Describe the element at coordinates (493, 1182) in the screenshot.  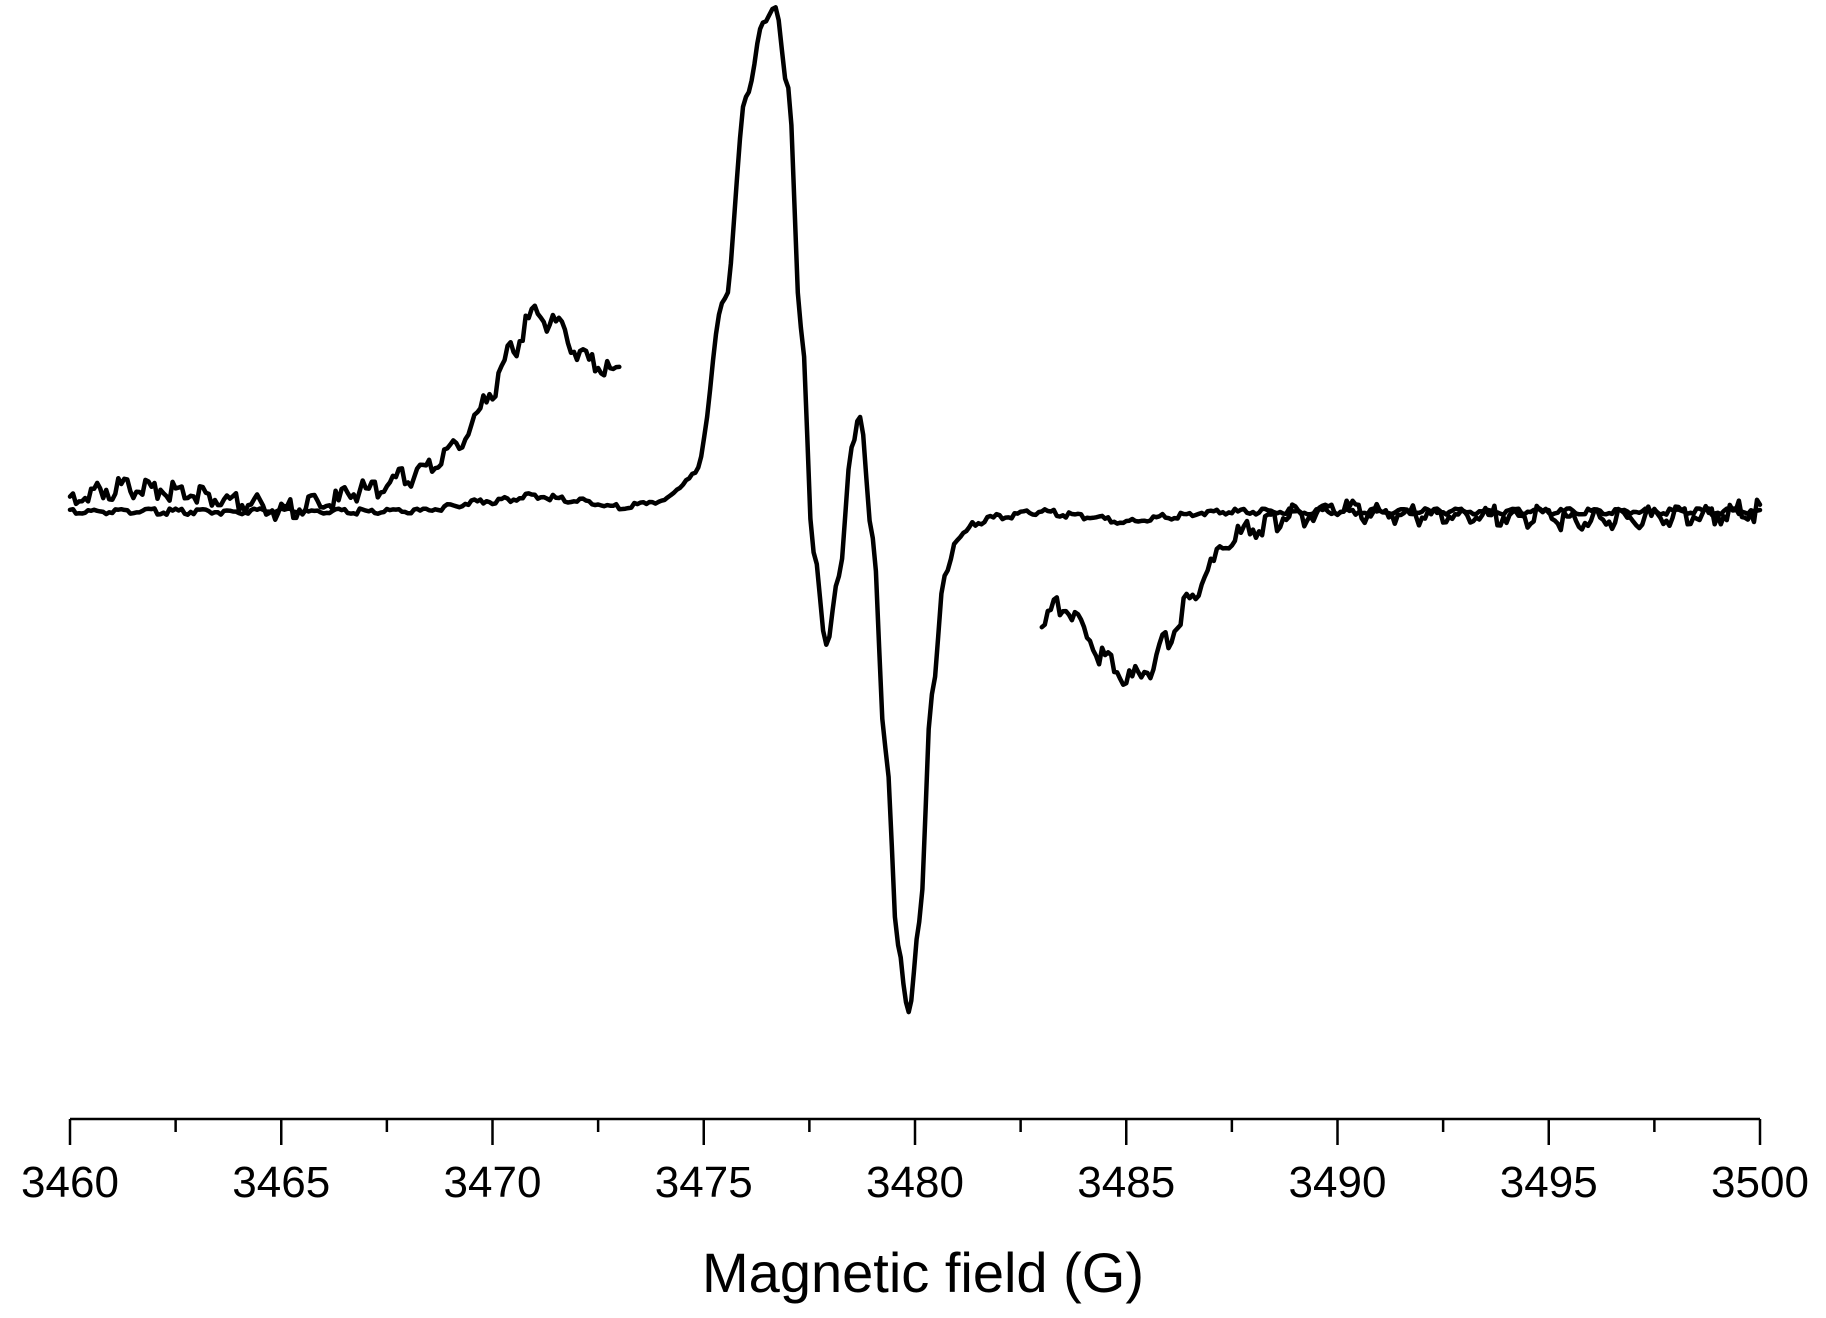
I see `x-tick-label: 3470` at that location.